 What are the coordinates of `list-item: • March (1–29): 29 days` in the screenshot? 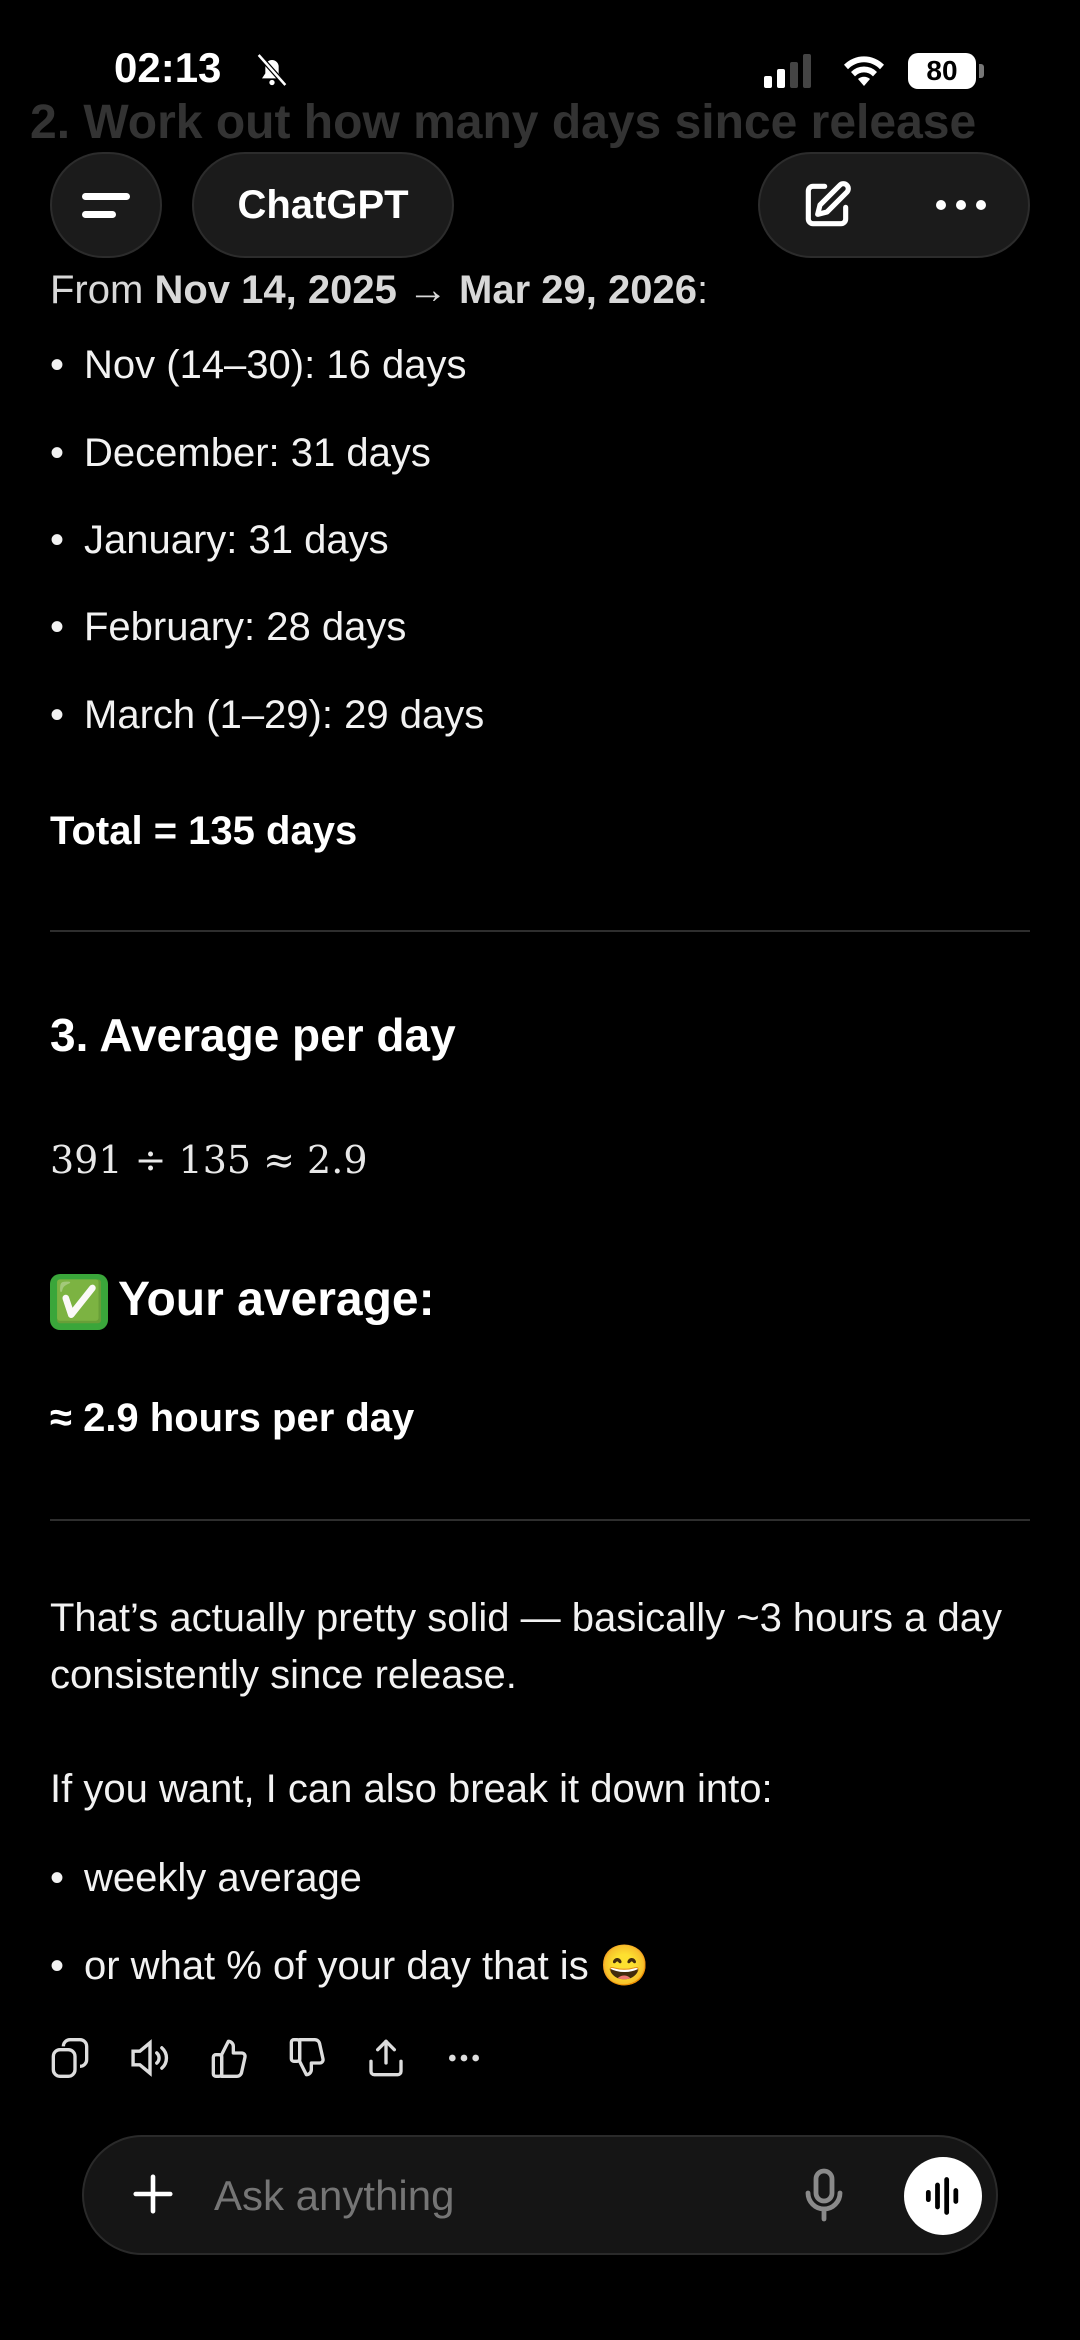 It's located at (267, 715).